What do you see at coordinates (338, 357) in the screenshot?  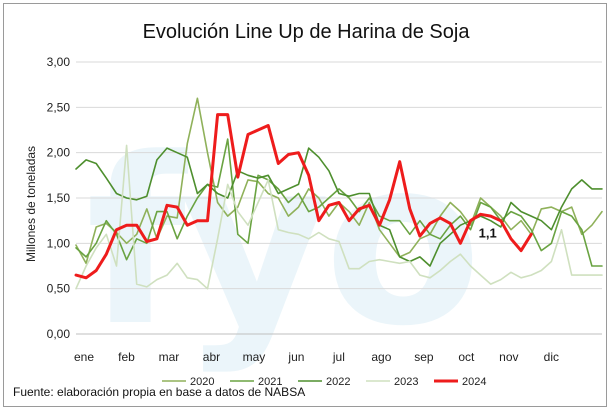 I see `x-tick-label: jul` at bounding box center [338, 357].